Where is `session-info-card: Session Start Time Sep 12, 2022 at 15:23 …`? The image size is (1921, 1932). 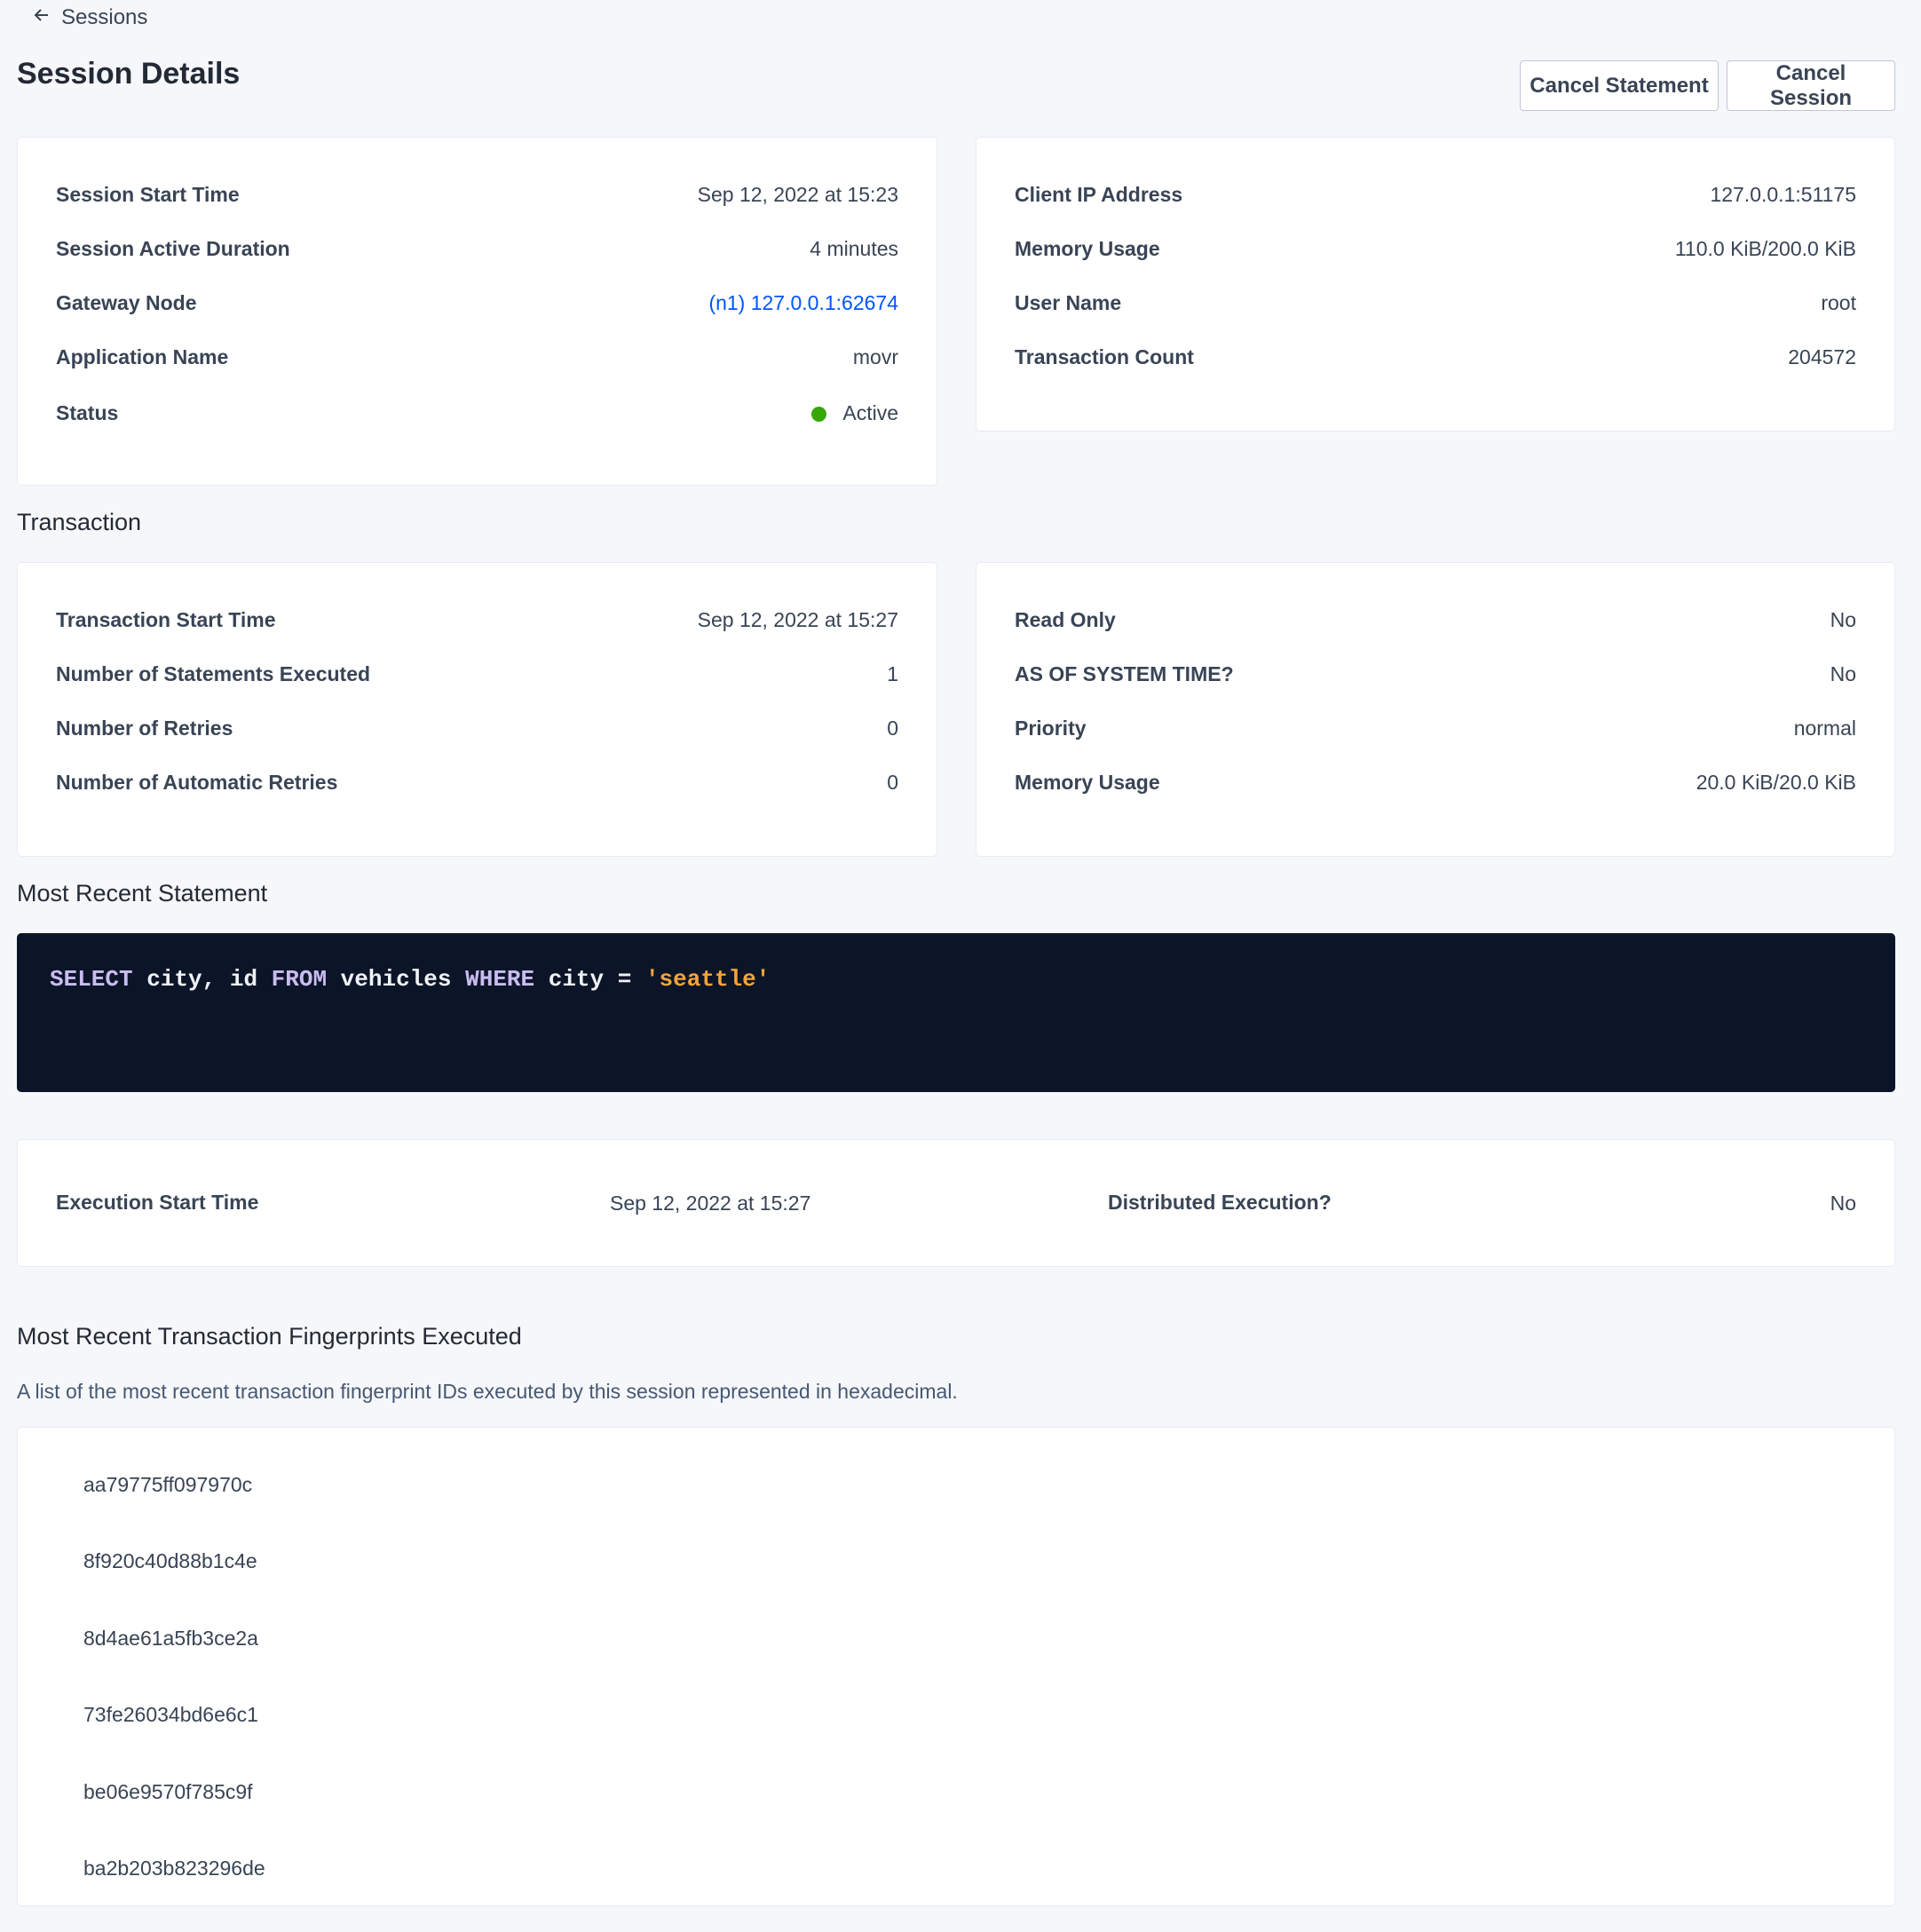 session-info-card: Session Start Time Sep 12, 2022 at 15:23 … is located at coordinates (477, 311).